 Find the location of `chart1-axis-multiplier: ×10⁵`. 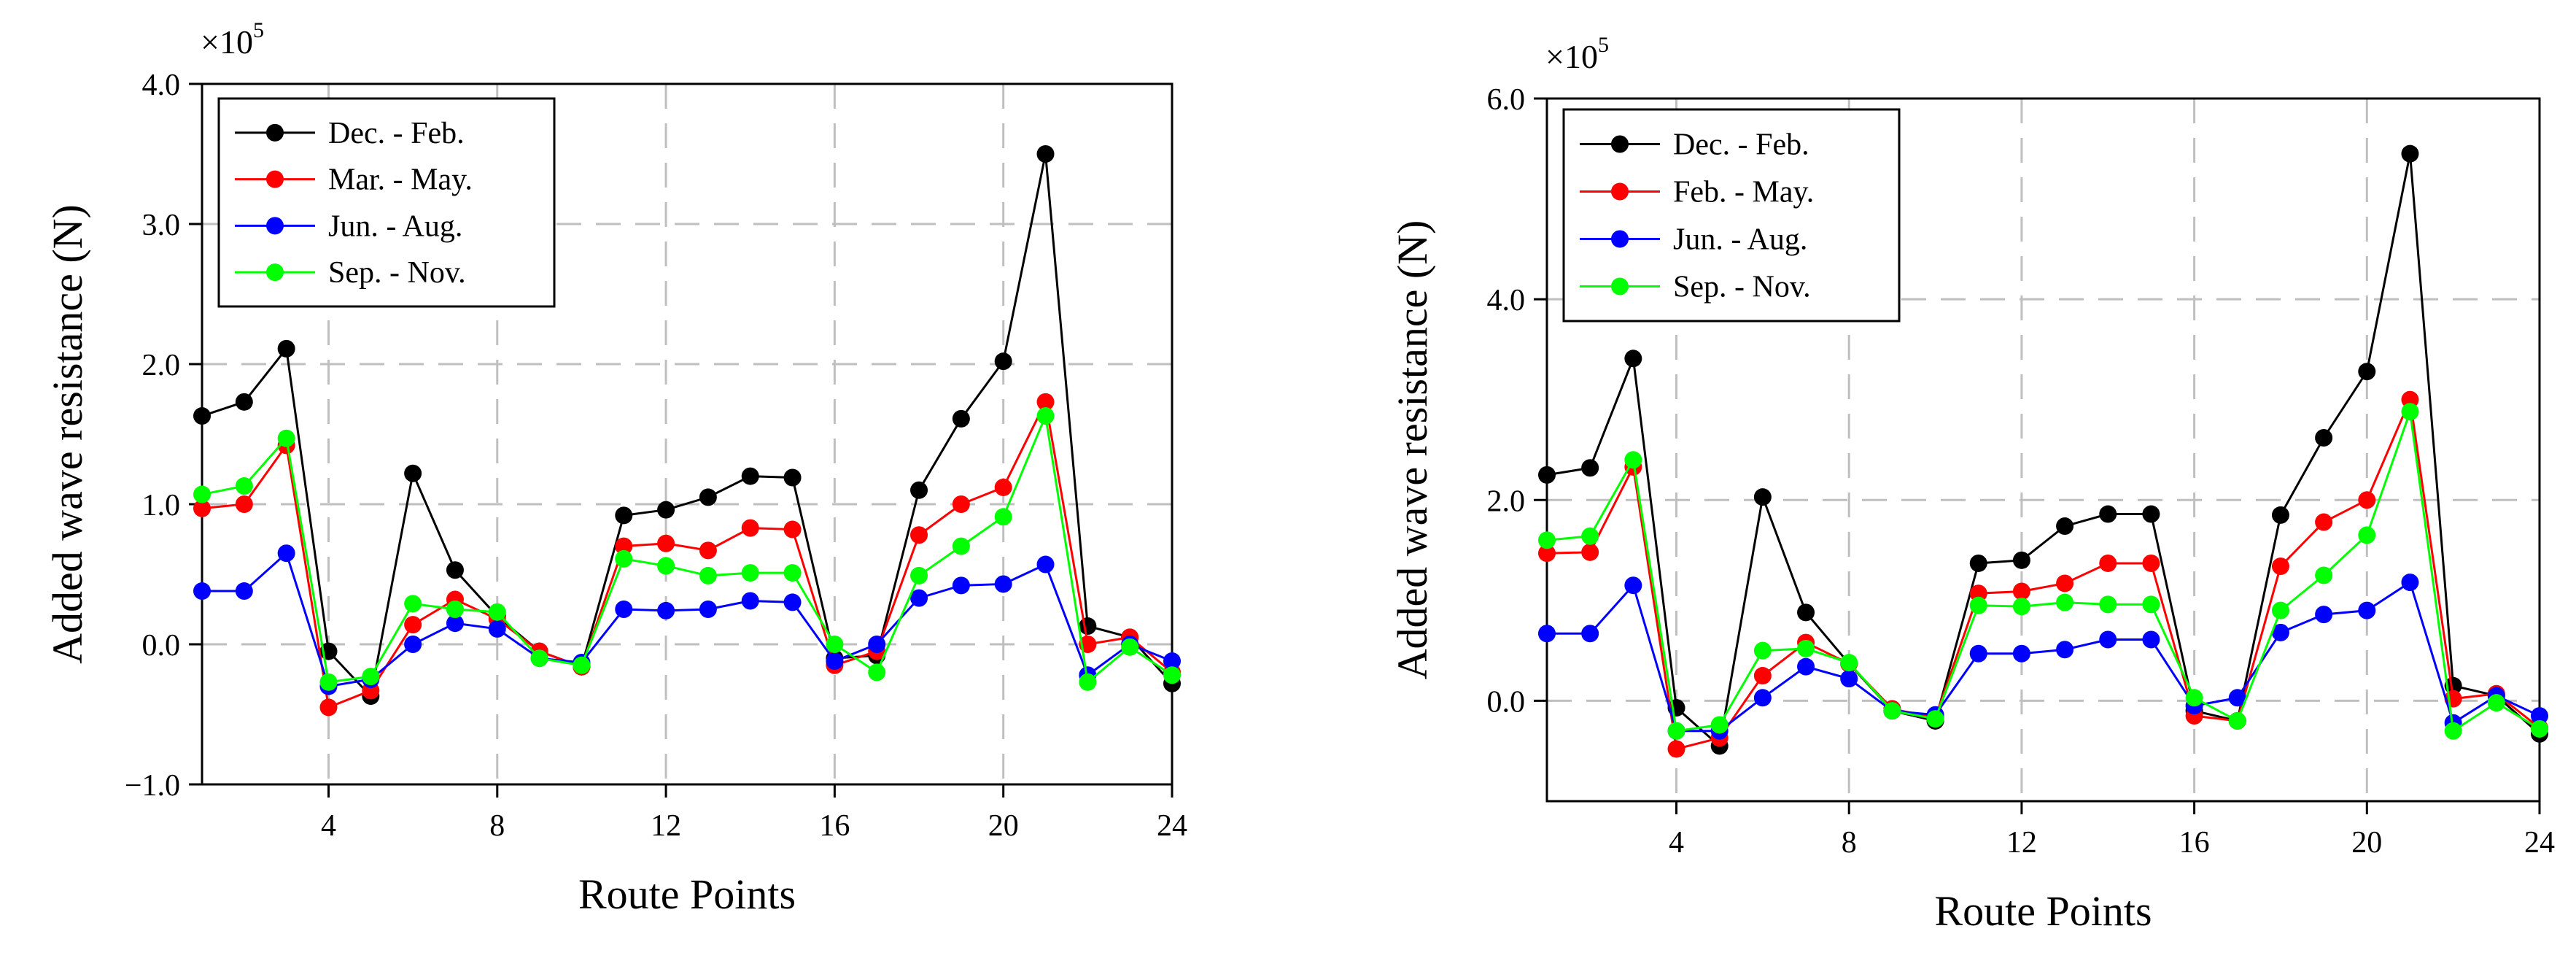

chart1-axis-multiplier: ×10⁵ is located at coordinates (233, 39).